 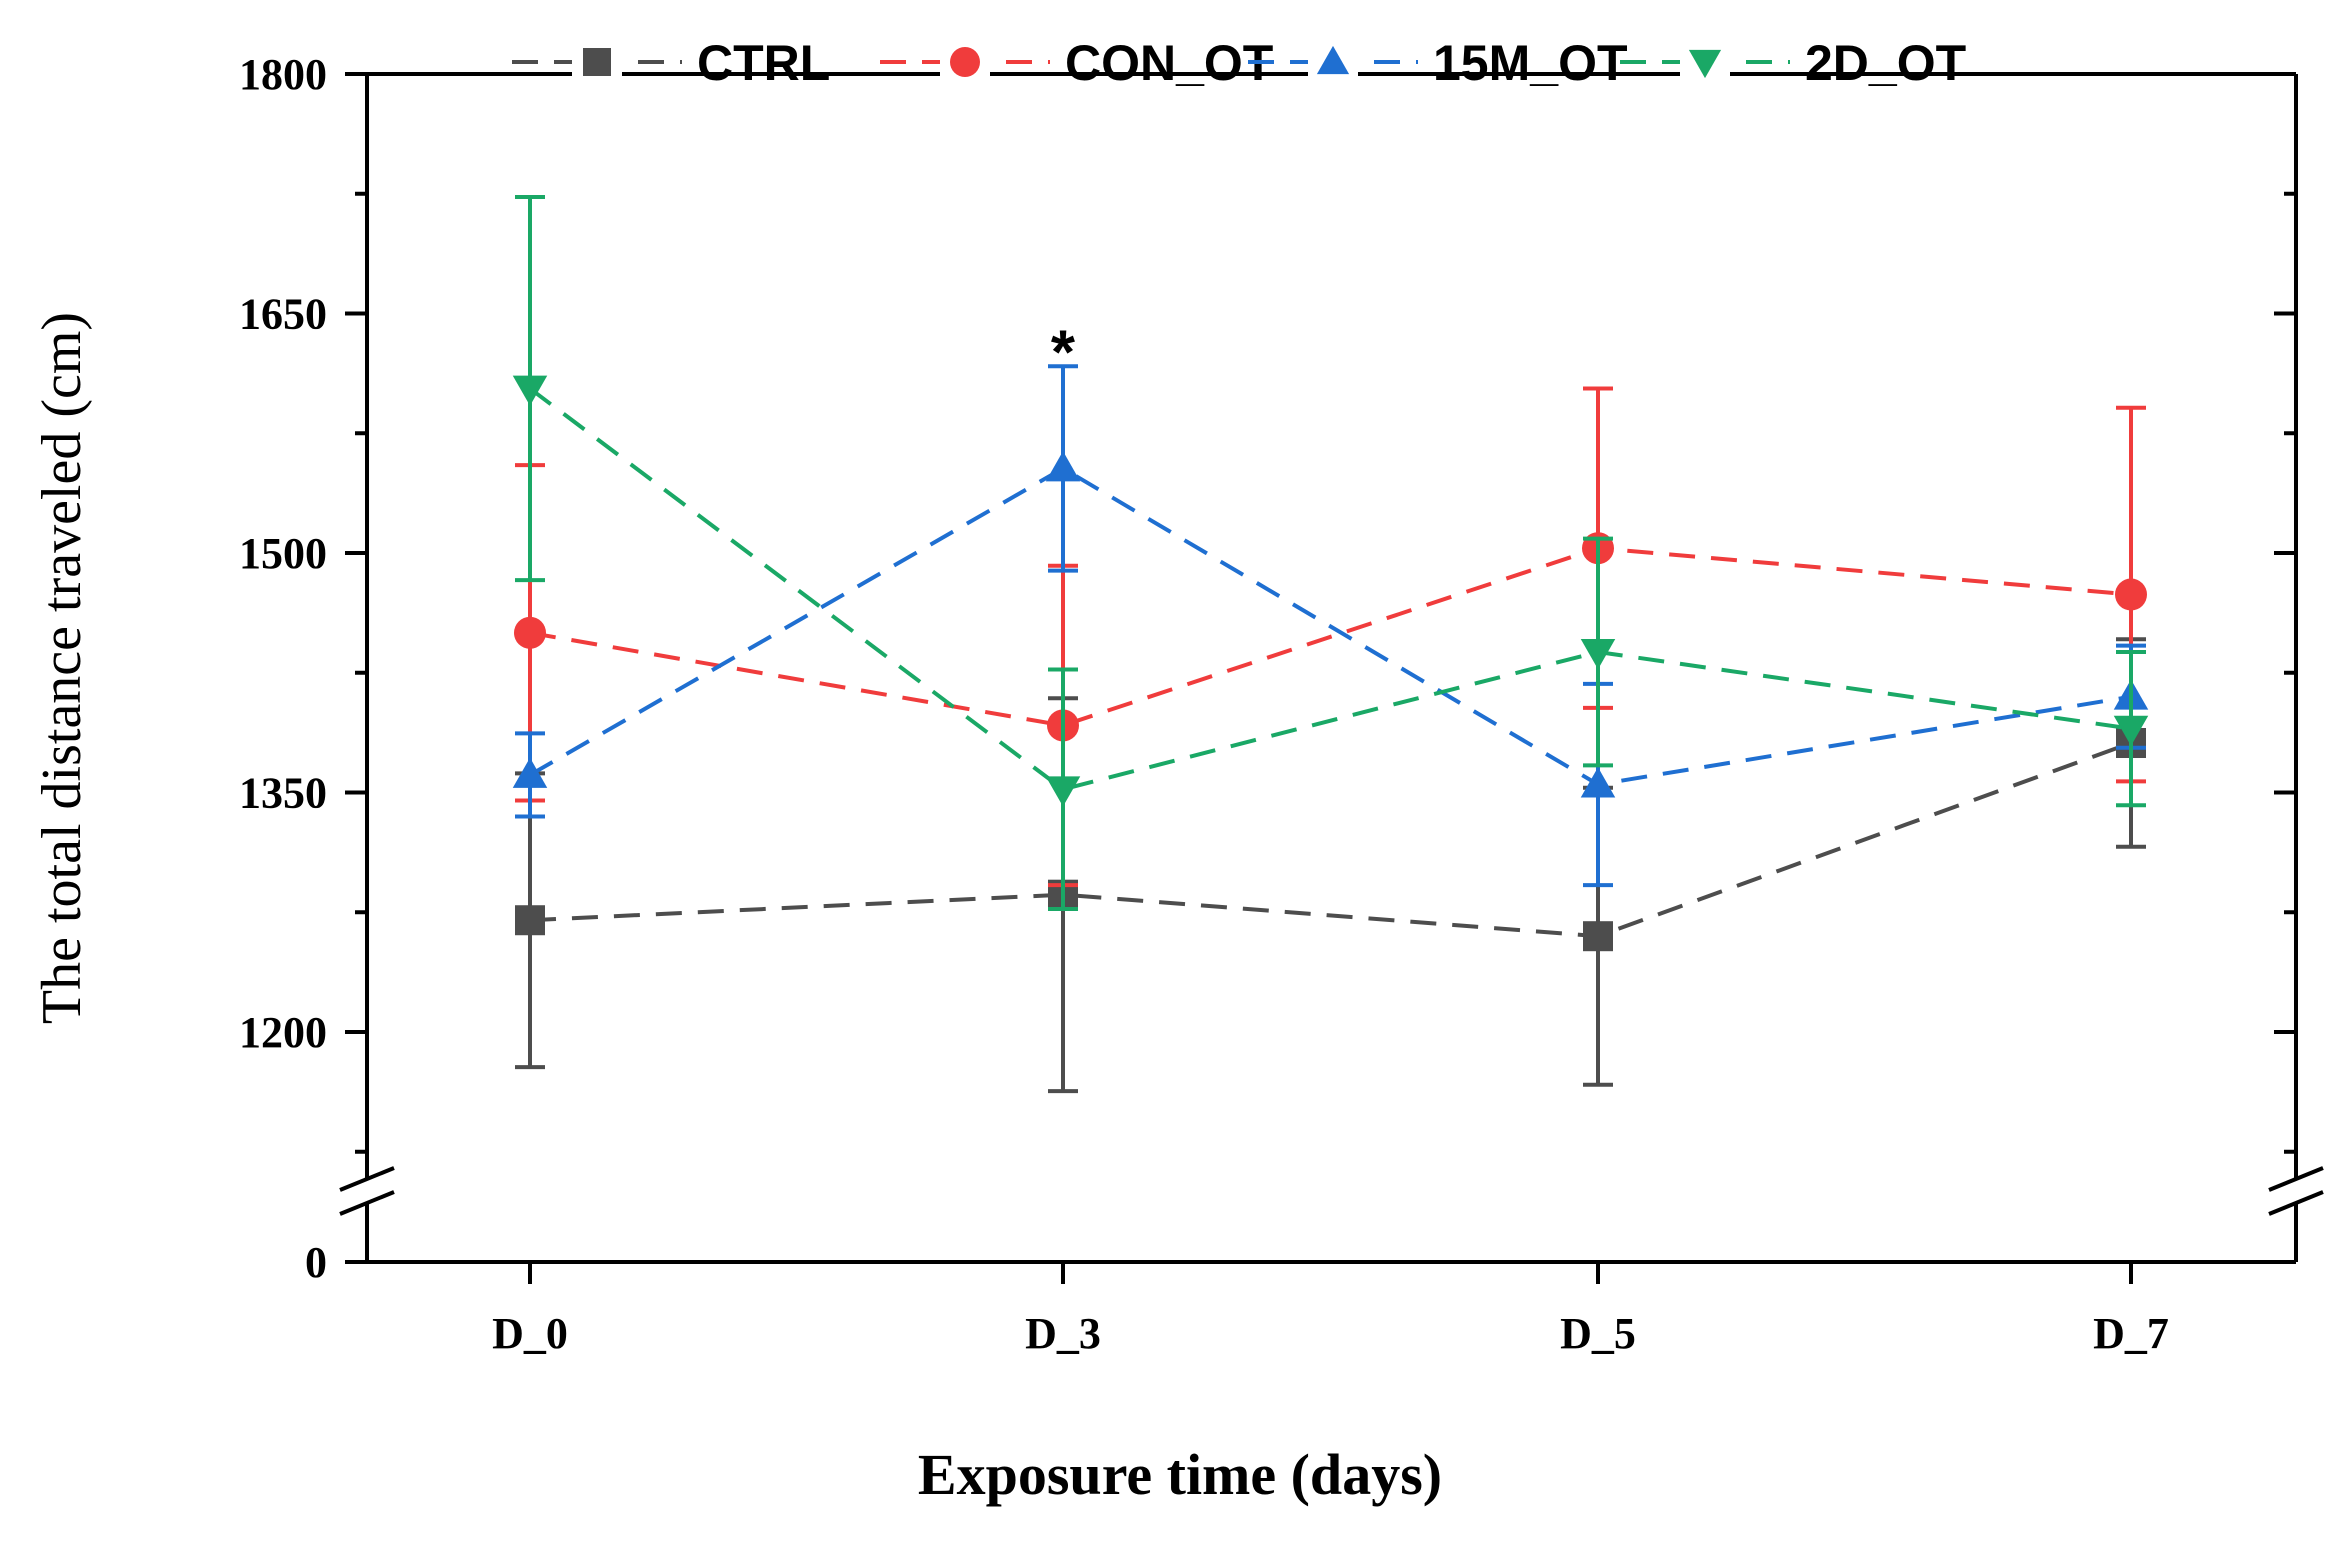 I want to click on y-axis-title: The total distance traveled (cm), so click(x=62, y=668).